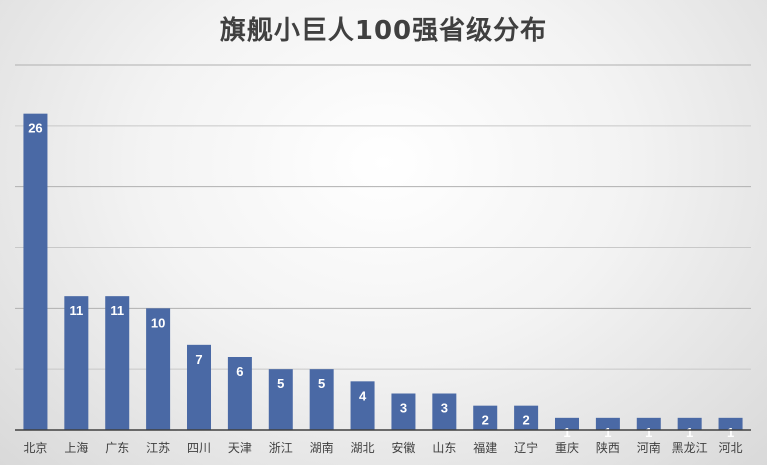 The height and width of the screenshot is (465, 767). I want to click on bar-浙江, so click(280, 399).